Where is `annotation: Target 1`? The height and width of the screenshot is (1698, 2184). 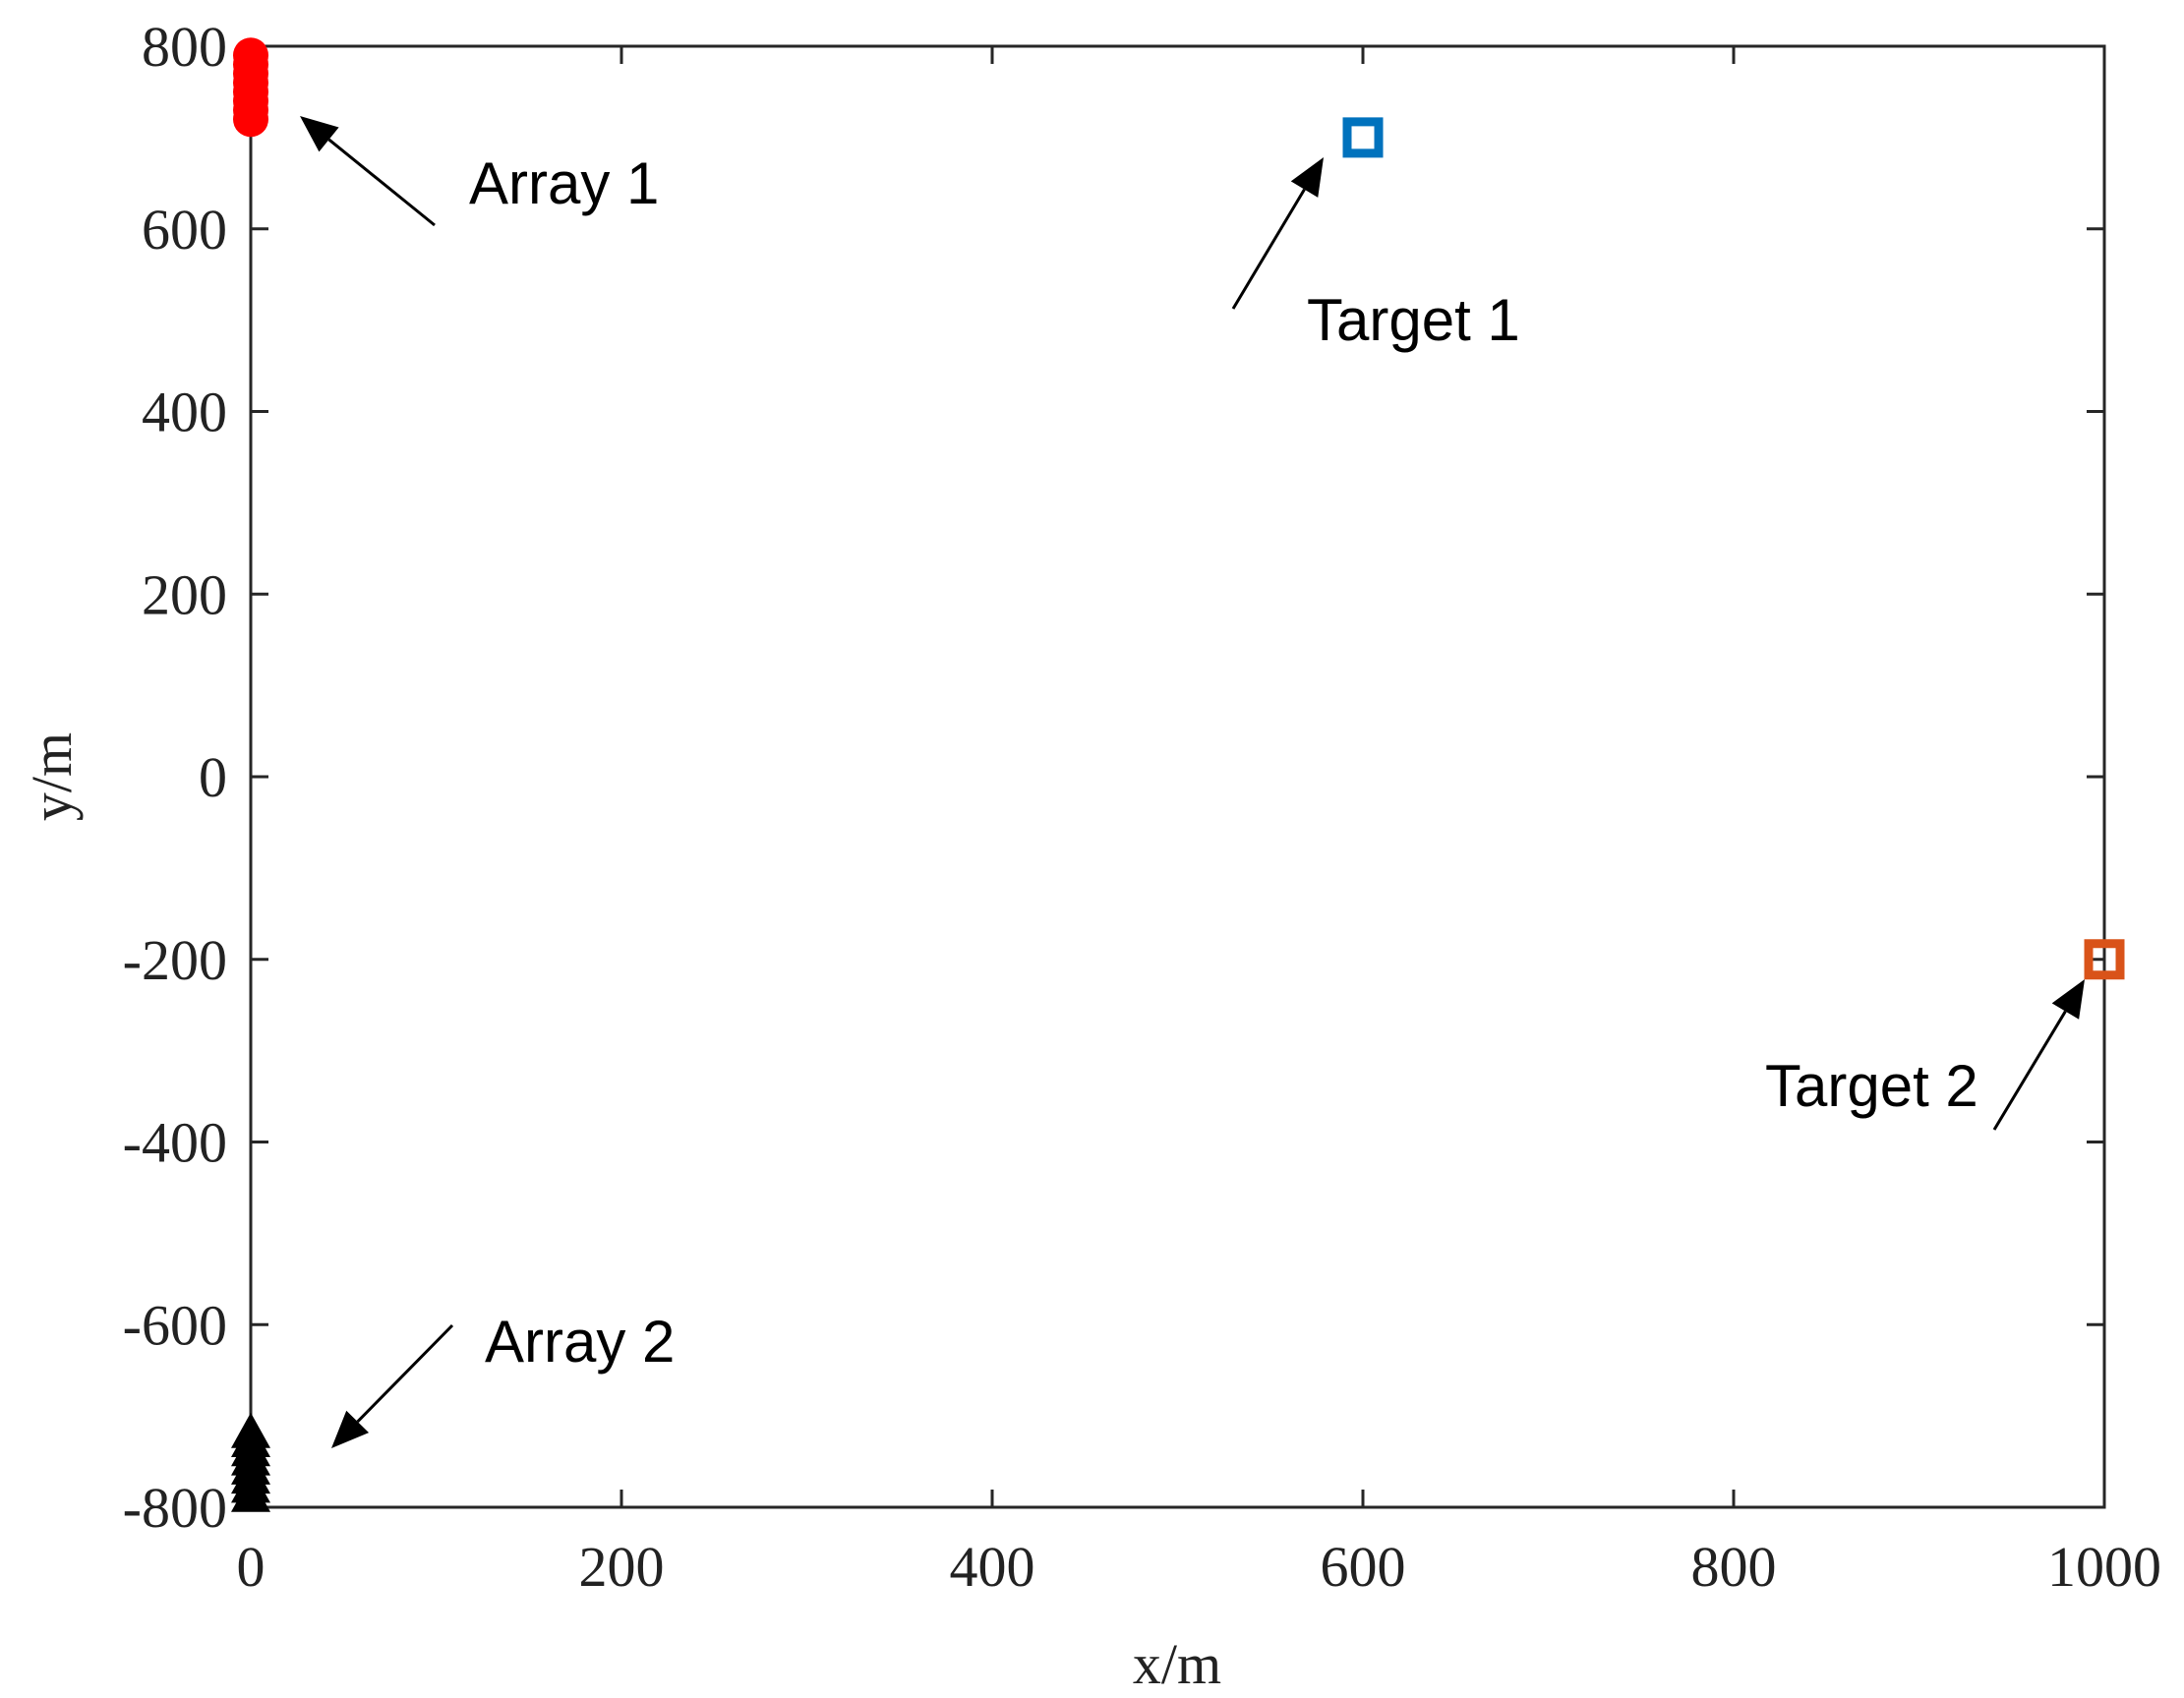
annotation: Target 1 is located at coordinates (1413, 320).